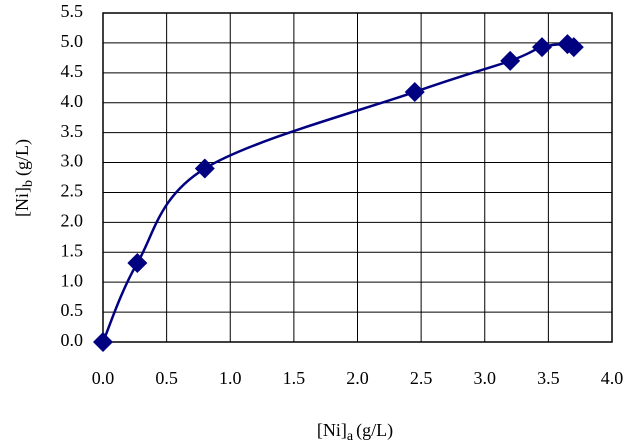 The image size is (640, 447). I want to click on y-axis-label: [Ni]b (g/L), so click(24, 178).